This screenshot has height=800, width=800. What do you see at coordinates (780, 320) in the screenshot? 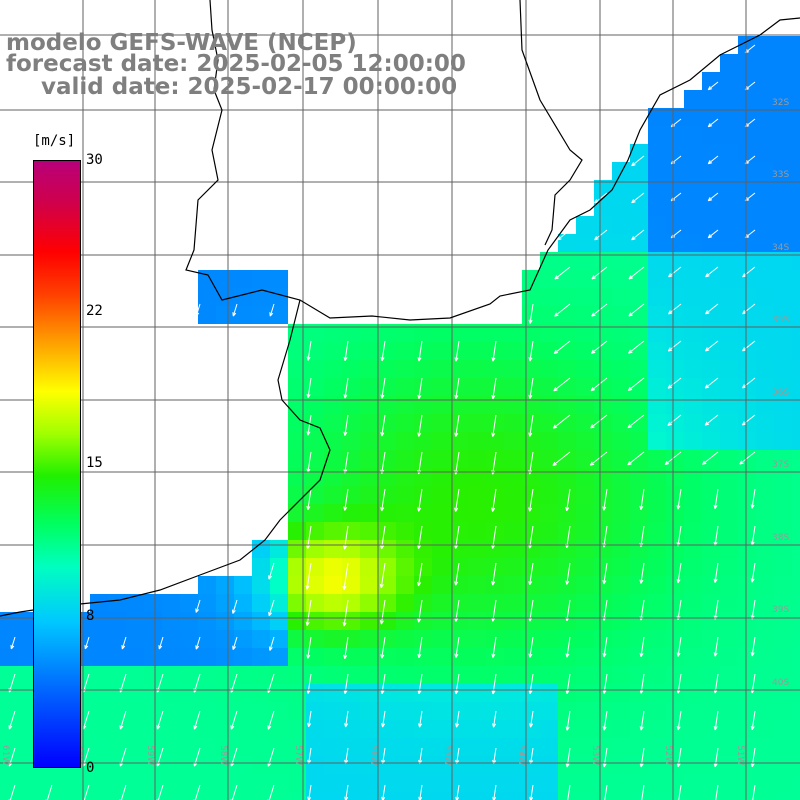
I see `latitude-label: 35S` at bounding box center [780, 320].